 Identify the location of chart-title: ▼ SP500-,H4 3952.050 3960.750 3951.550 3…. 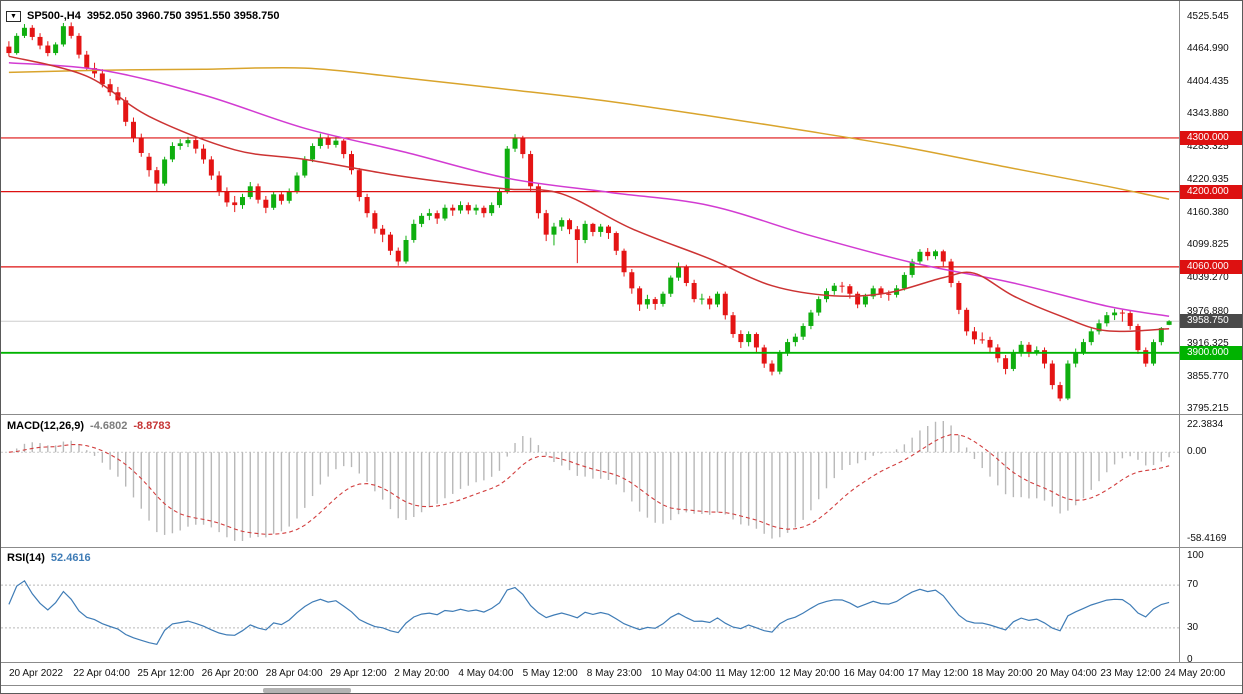
(143, 16).